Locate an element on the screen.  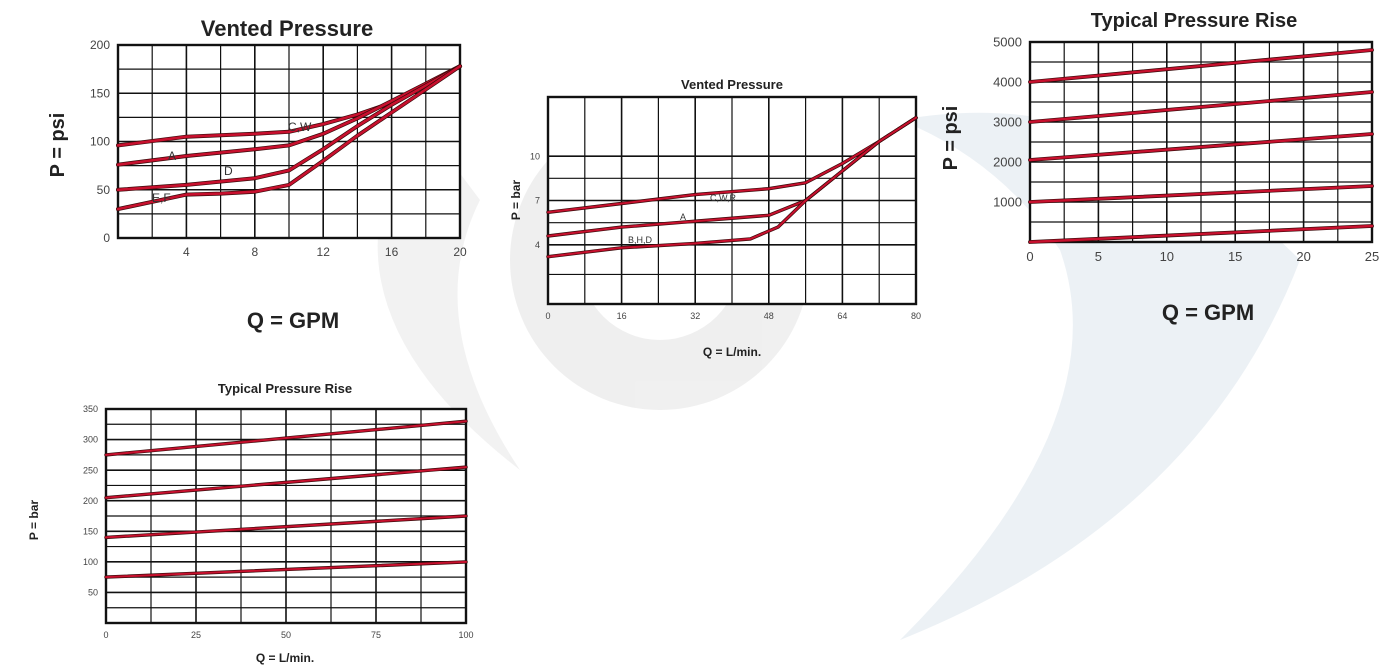
y-tick-label: 0 is located at coordinates (106, 238).